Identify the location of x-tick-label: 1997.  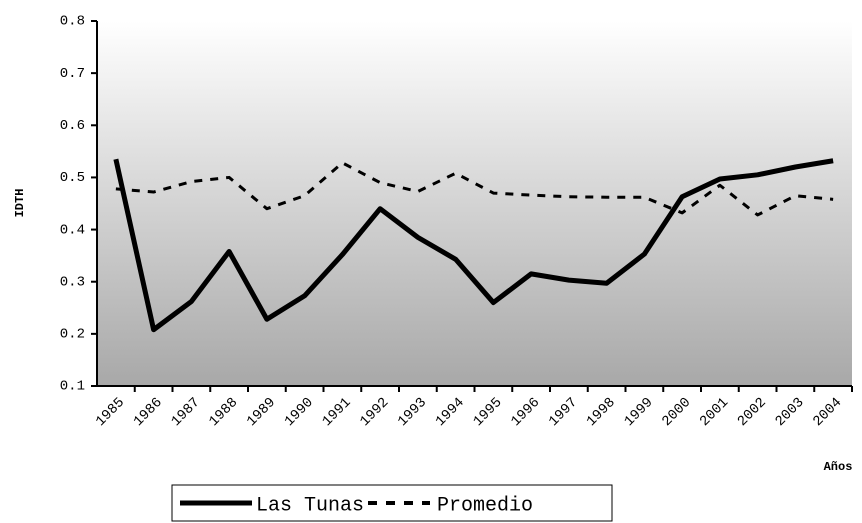
(563, 412).